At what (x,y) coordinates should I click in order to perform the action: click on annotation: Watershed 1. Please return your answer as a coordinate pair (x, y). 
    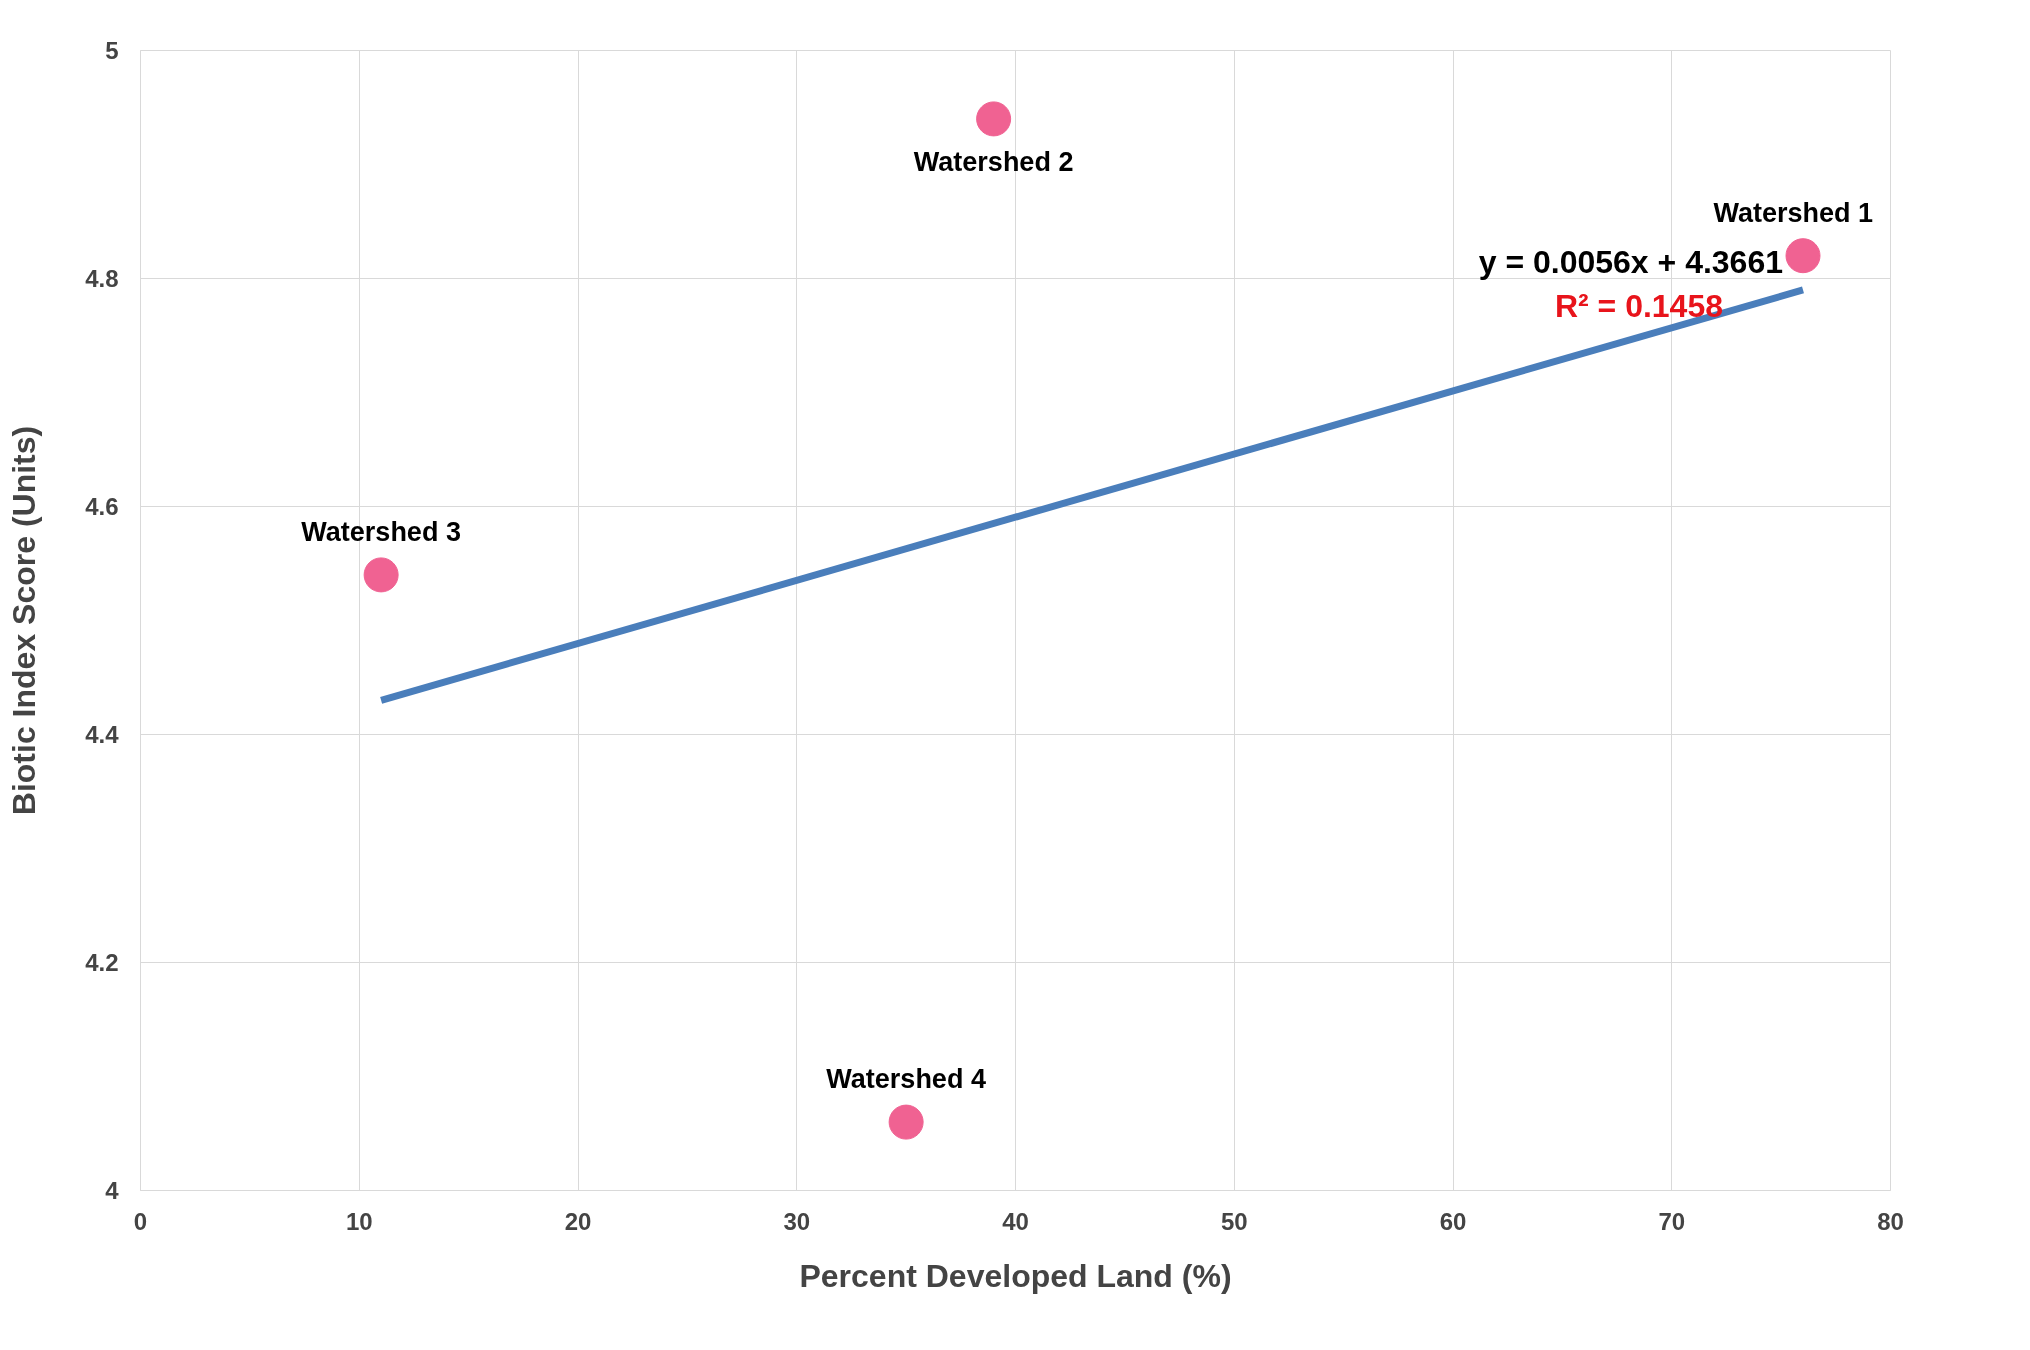
    Looking at the image, I should click on (1793, 212).